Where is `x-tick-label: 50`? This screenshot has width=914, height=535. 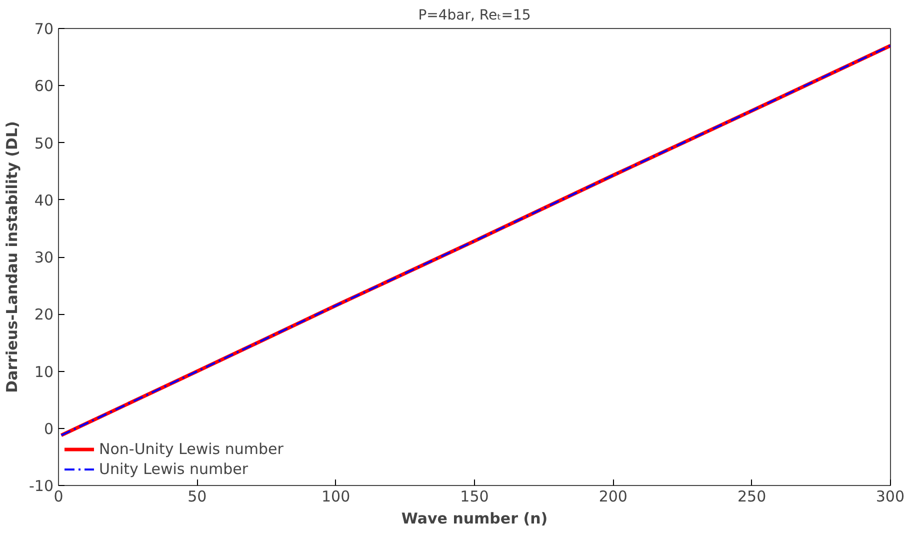 x-tick-label: 50 is located at coordinates (197, 497).